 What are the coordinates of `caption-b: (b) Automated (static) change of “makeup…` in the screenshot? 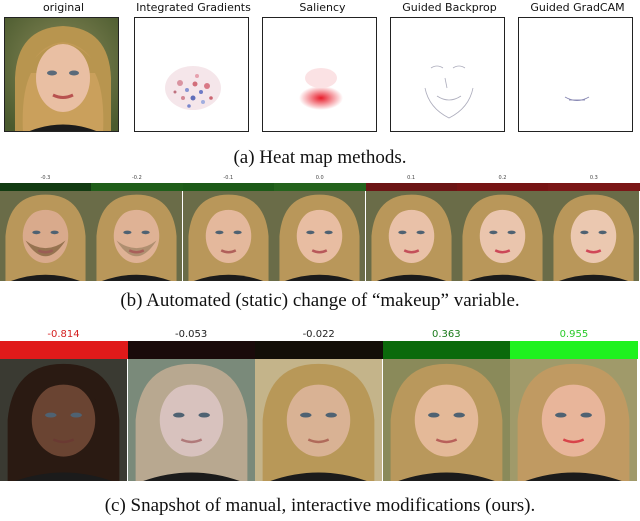 It's located at (320, 300).